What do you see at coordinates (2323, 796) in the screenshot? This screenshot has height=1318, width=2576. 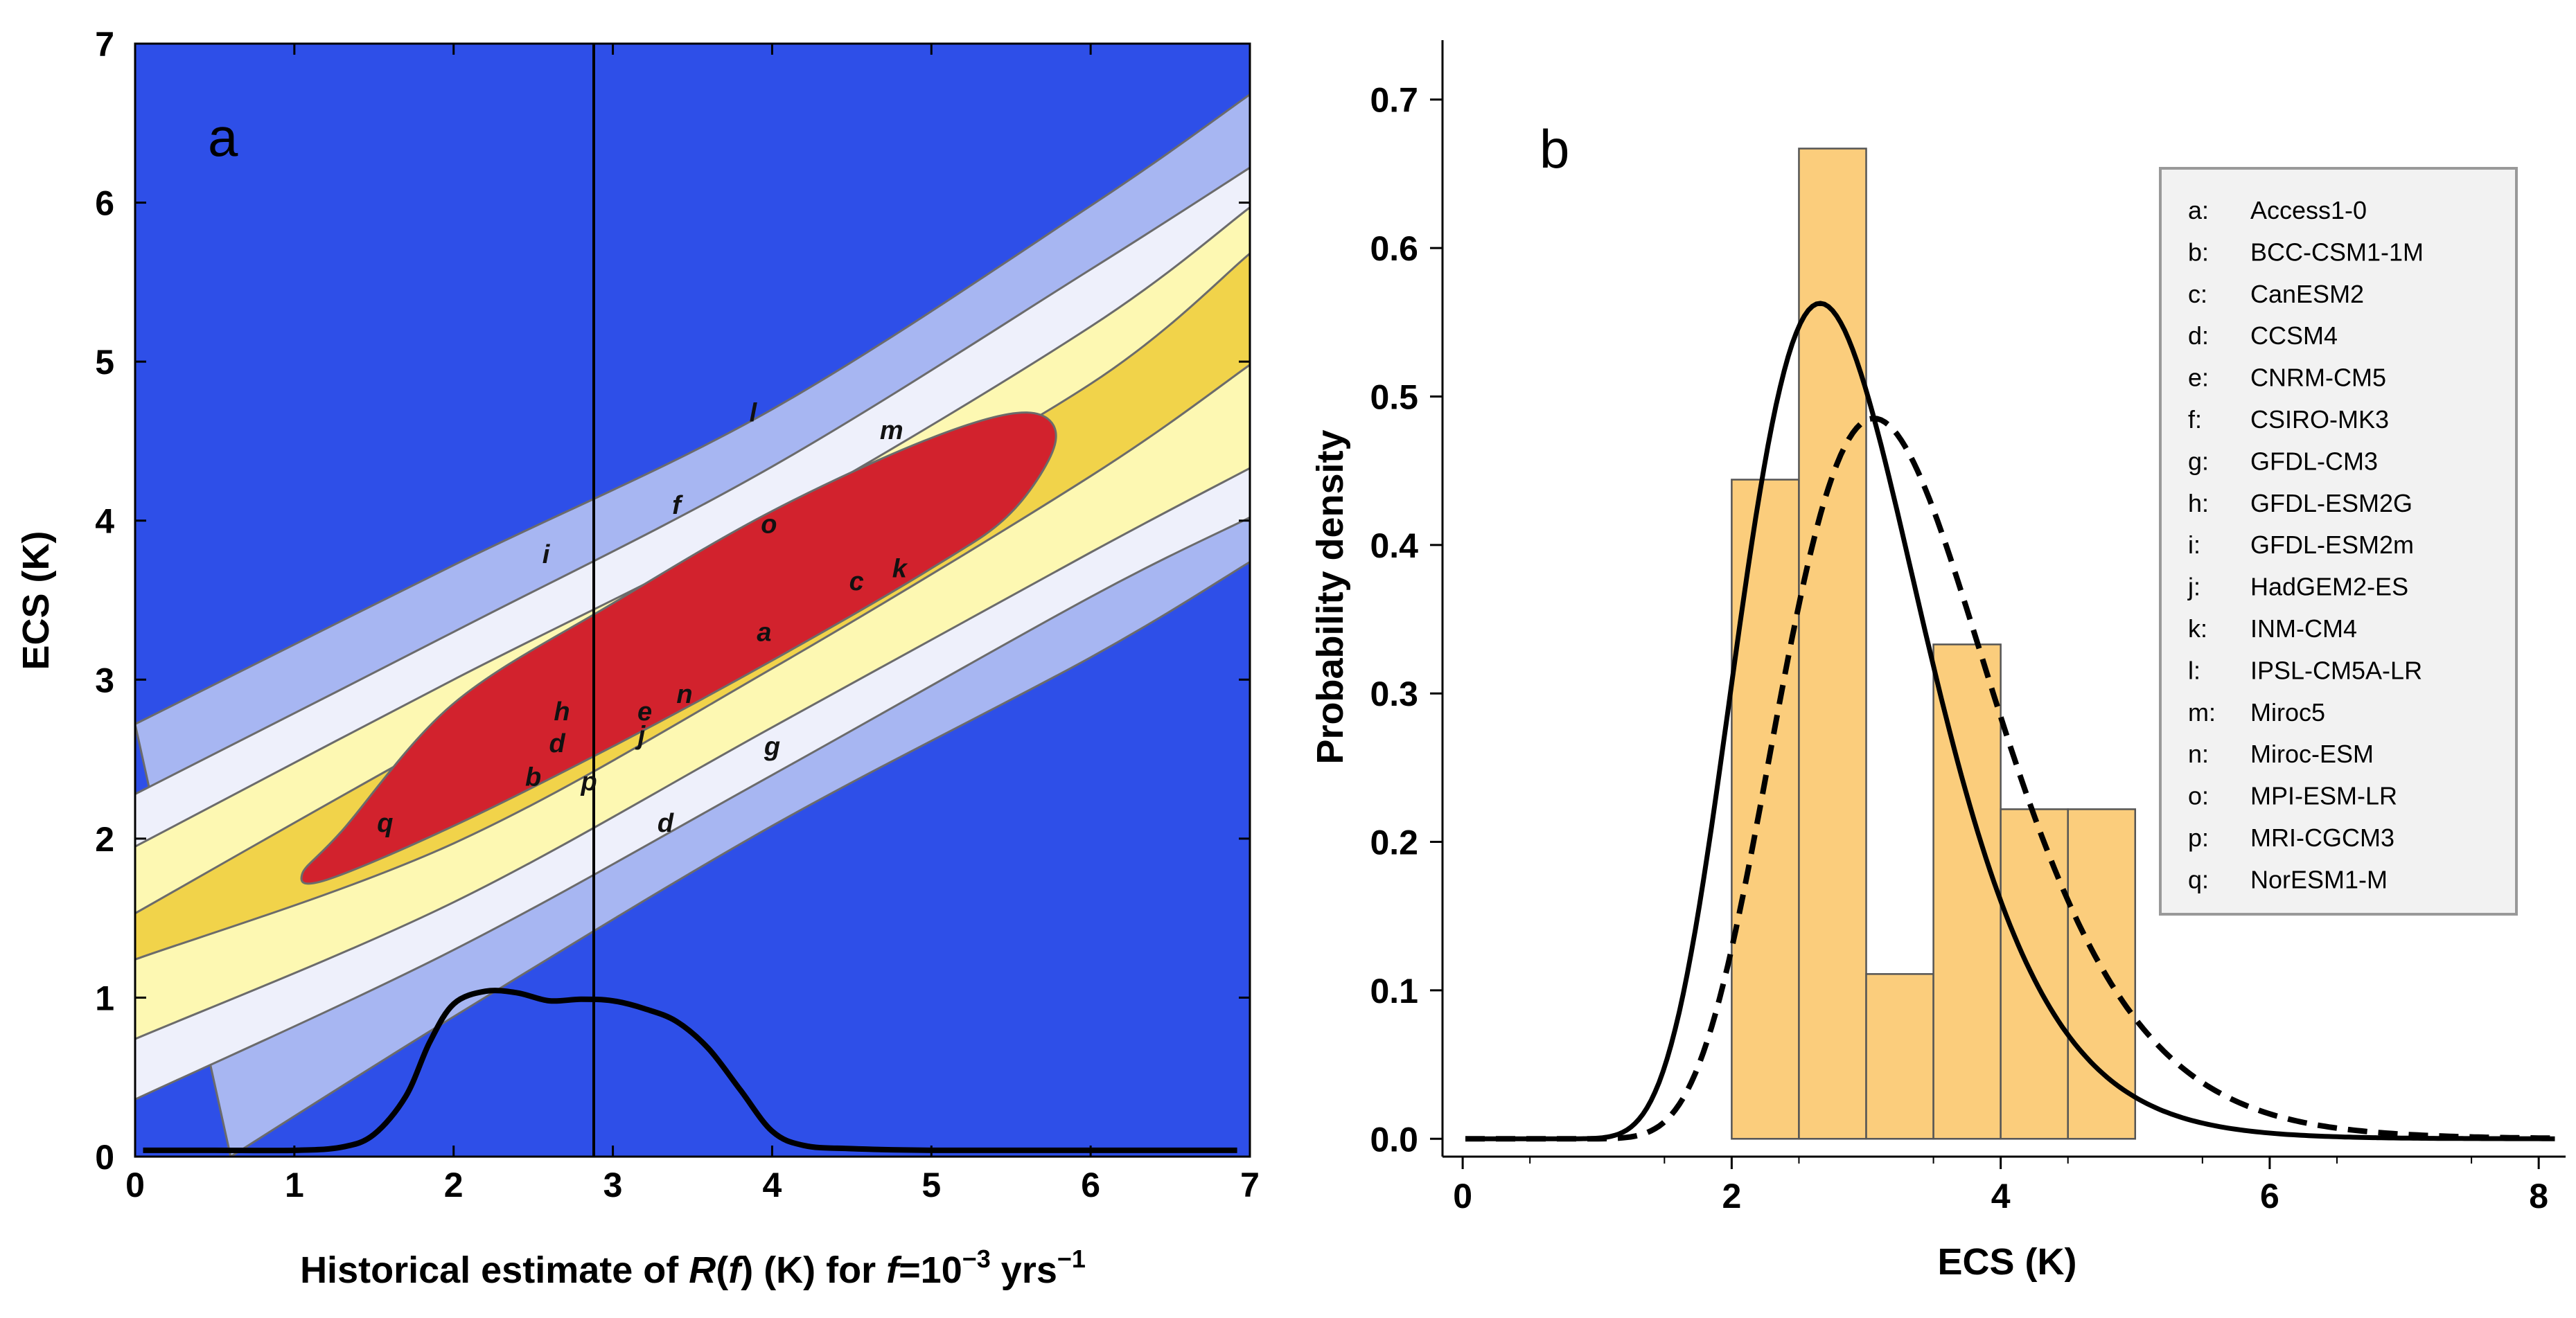 I see `legend-model-name: MPI-ESM-LR` at bounding box center [2323, 796].